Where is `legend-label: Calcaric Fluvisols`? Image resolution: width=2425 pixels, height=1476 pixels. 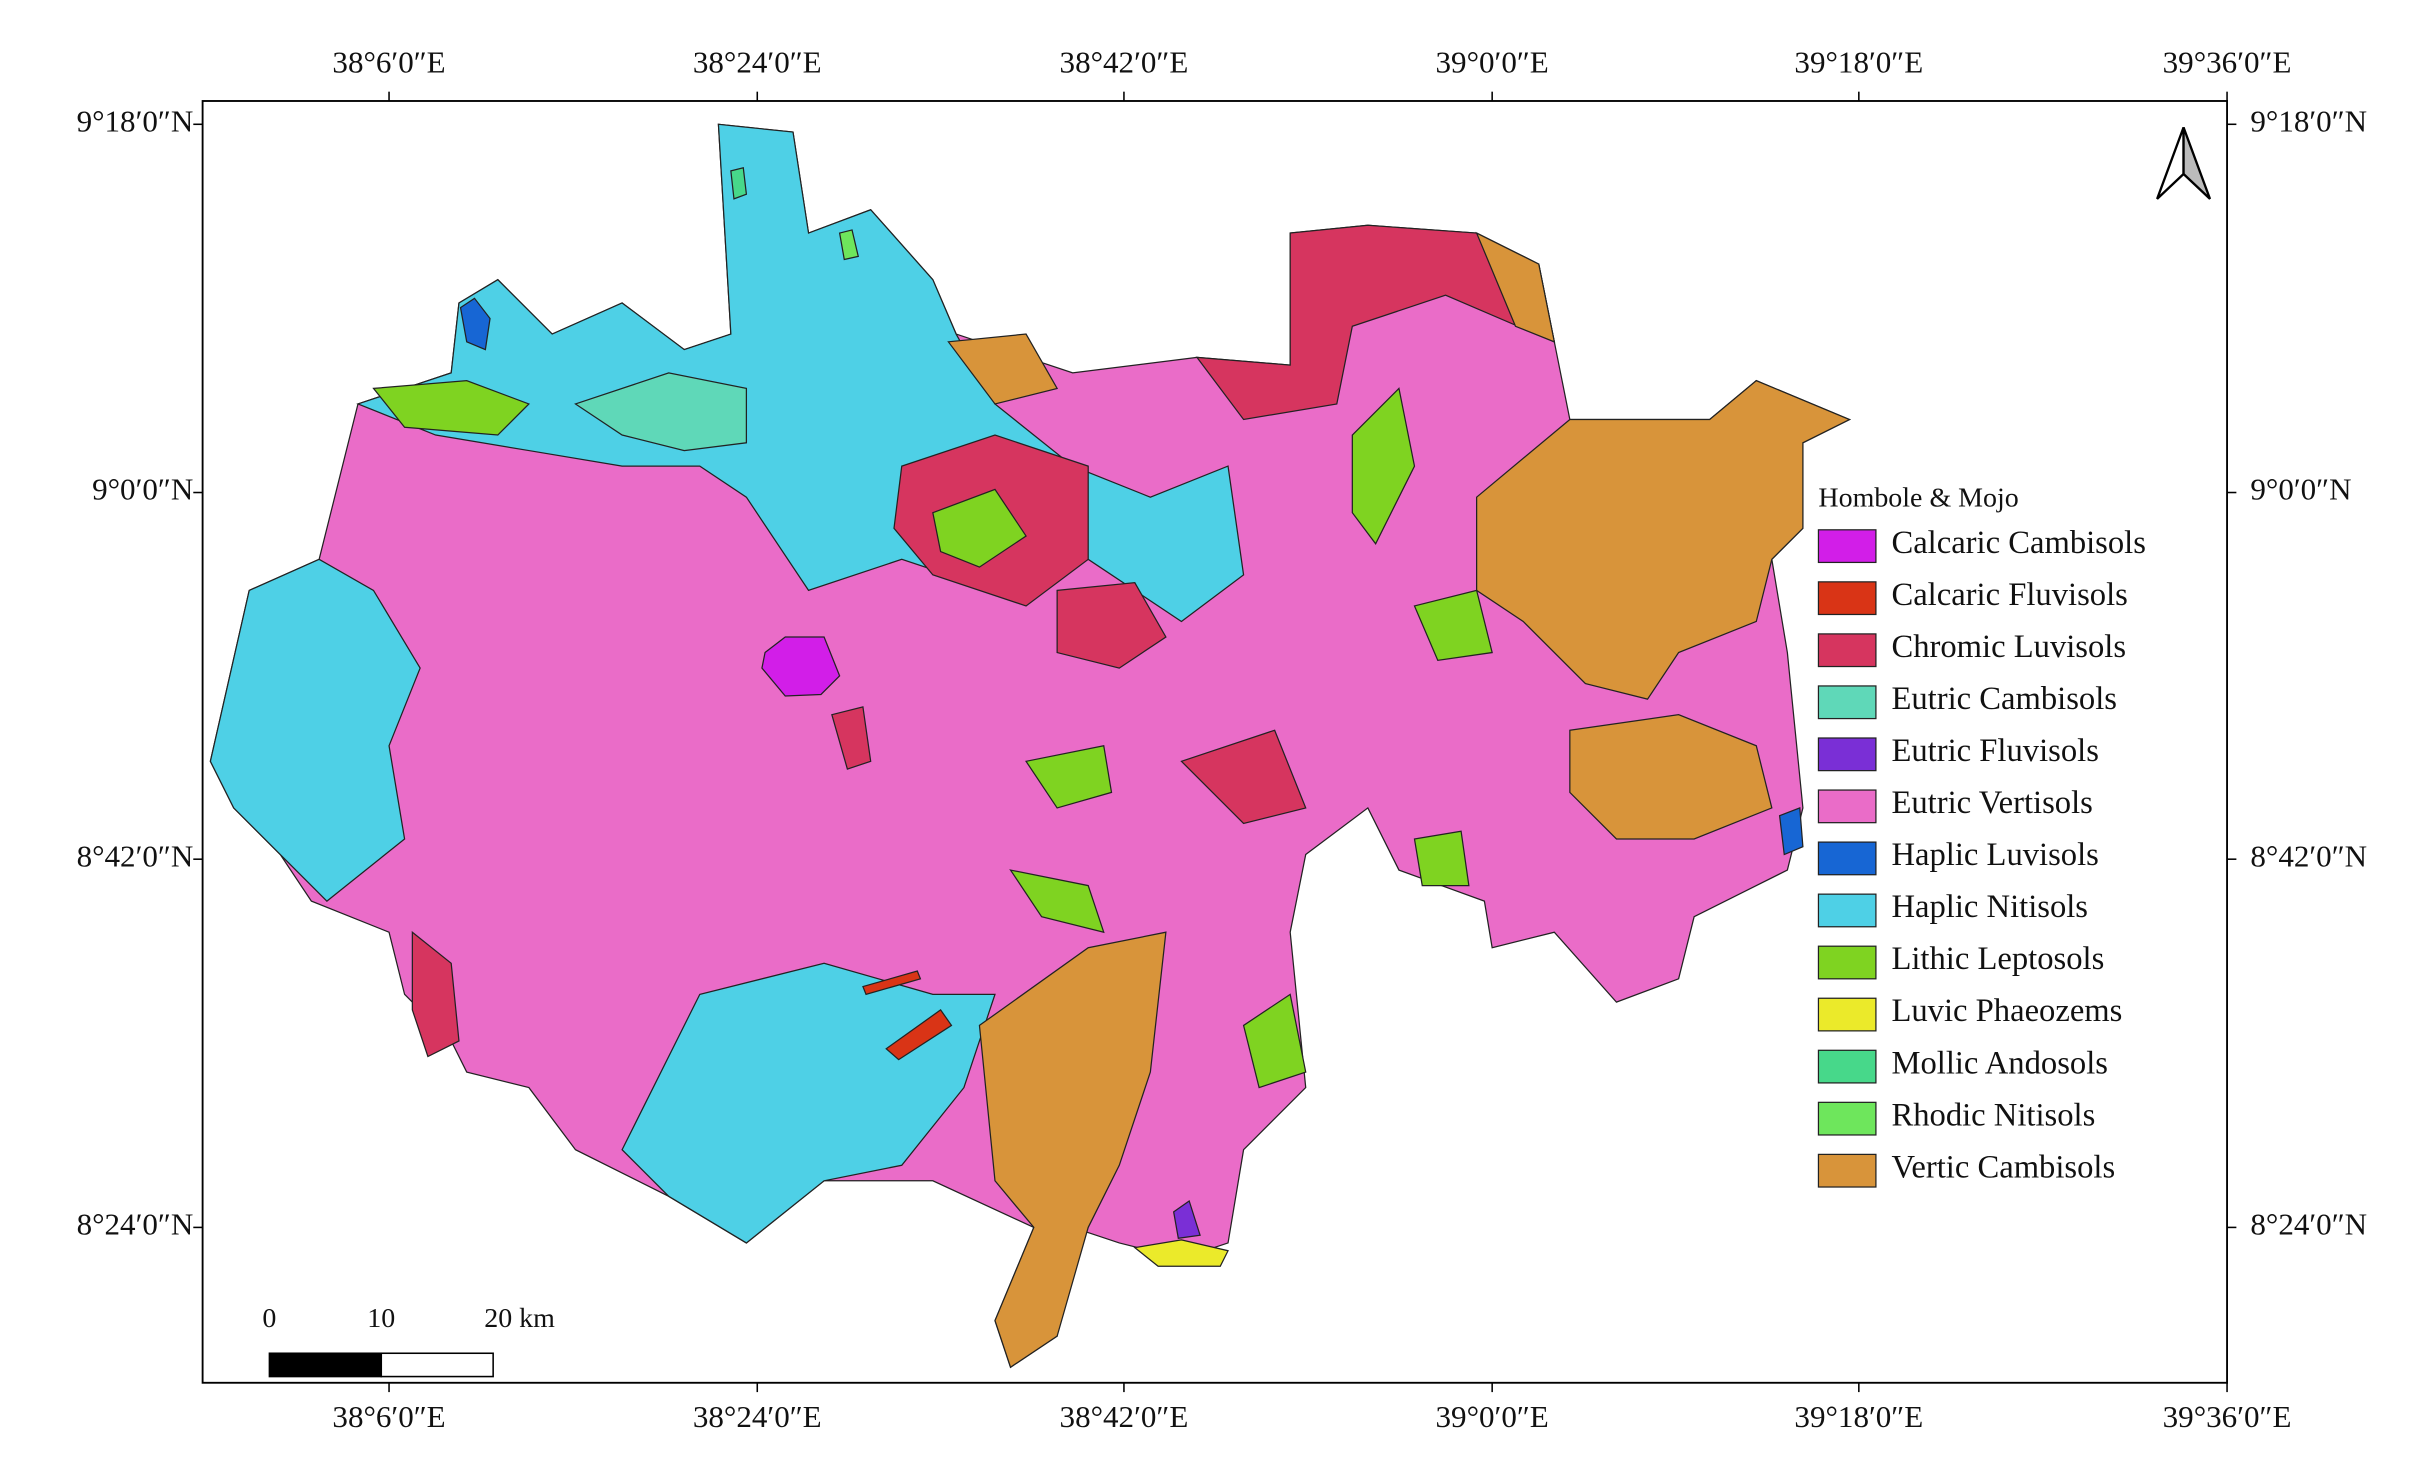
legend-label: Calcaric Fluvisols is located at coordinates (2009, 595).